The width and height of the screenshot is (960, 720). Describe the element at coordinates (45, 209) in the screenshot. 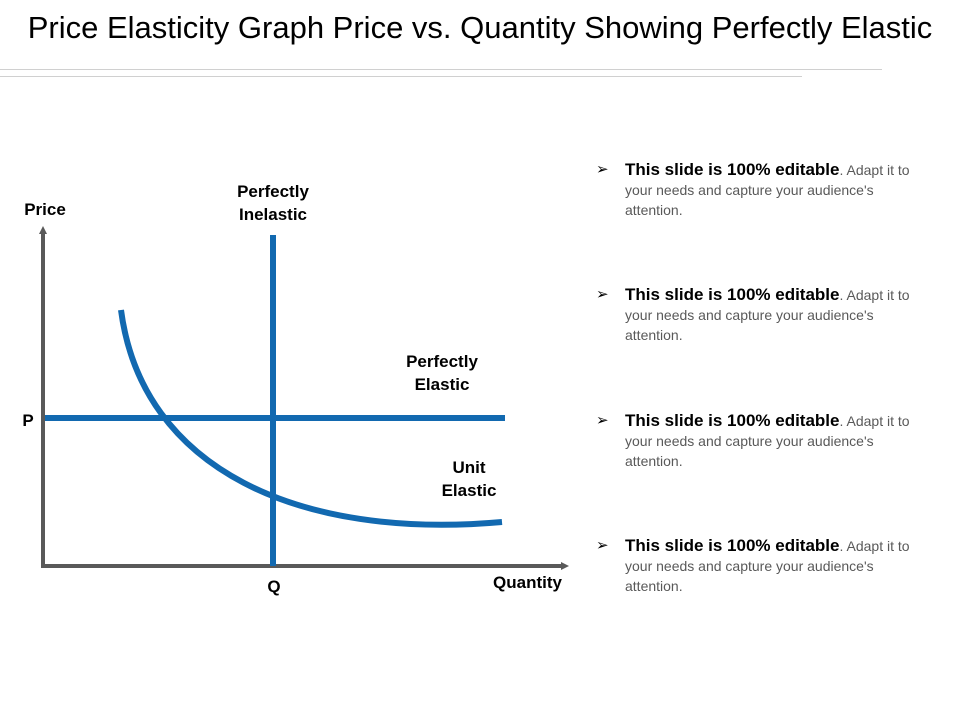

I see `y-axis-label: Price` at that location.